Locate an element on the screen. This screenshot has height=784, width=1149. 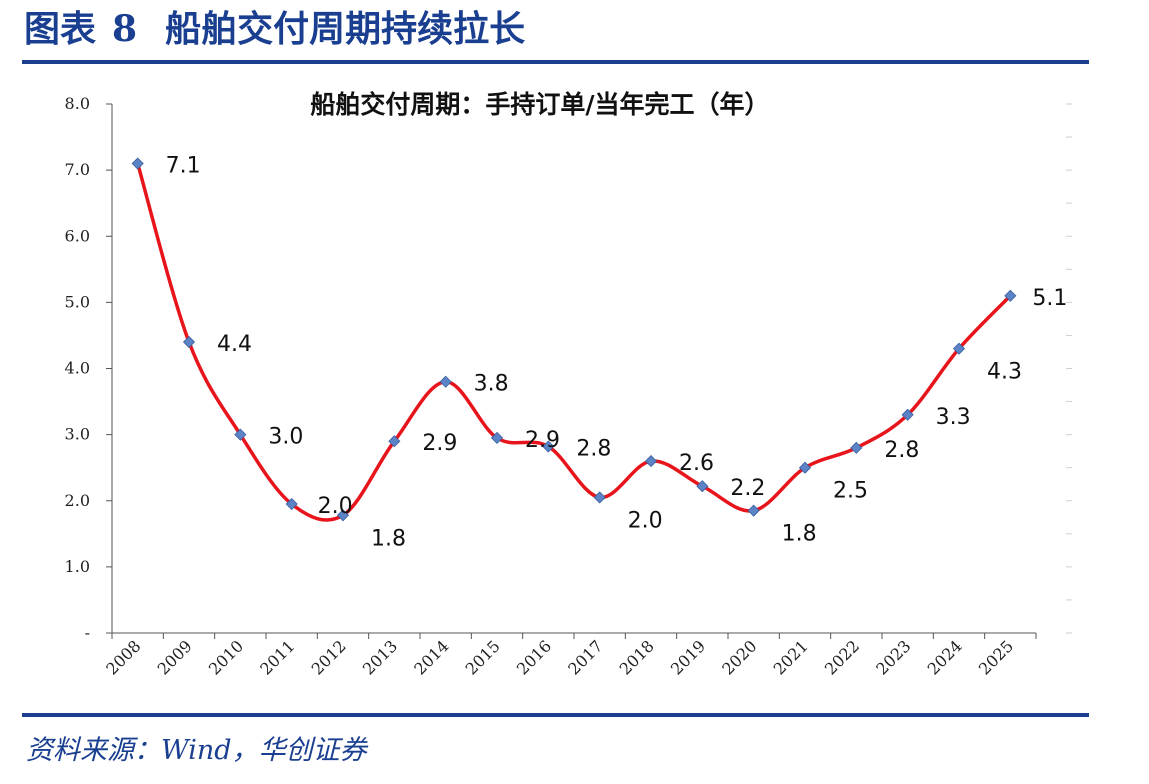
data-label: 2.6 is located at coordinates (696, 463).